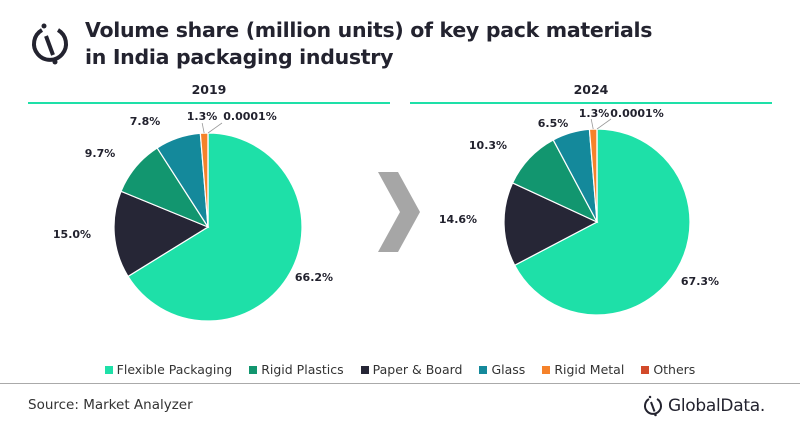 The image size is (800, 428). What do you see at coordinates (674, 369) in the screenshot?
I see `legend-label: Others` at bounding box center [674, 369].